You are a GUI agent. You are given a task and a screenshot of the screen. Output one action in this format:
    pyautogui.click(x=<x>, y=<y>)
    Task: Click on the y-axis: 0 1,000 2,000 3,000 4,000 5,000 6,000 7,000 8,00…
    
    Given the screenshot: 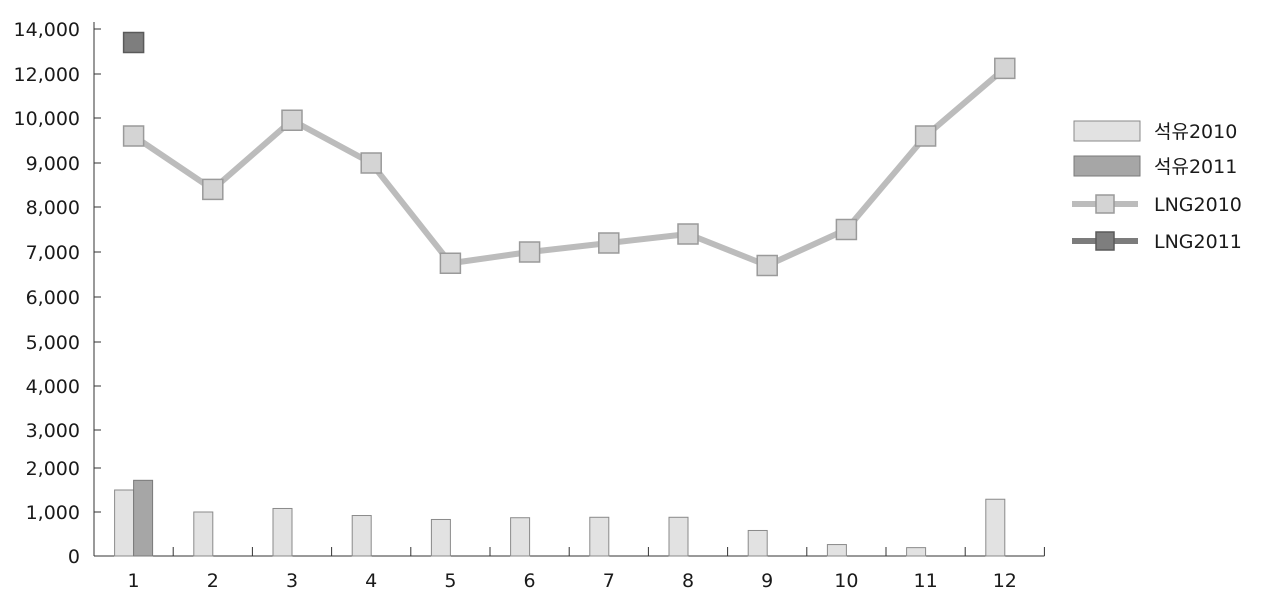 What is the action you would take?
    pyautogui.click(x=57, y=293)
    